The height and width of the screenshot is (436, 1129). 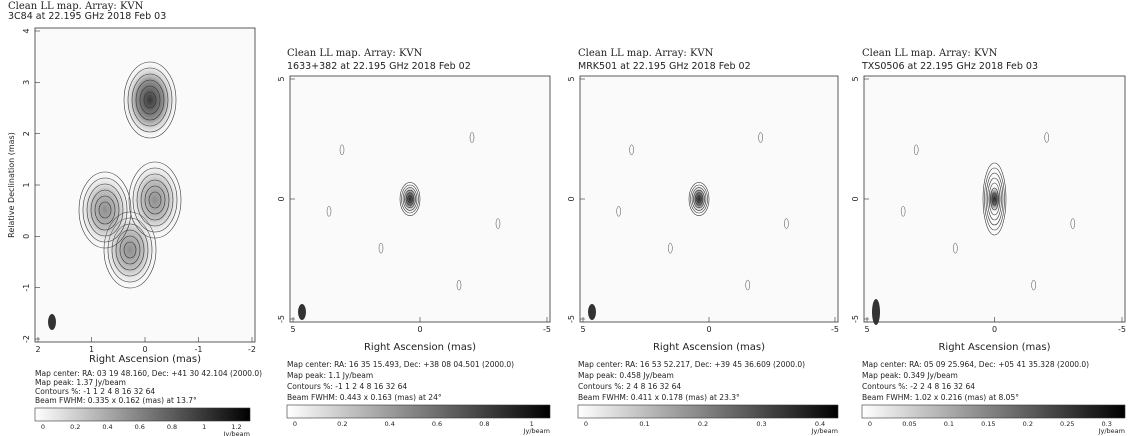 What do you see at coordinates (11, 185) in the screenshot?
I see `y-axis-label: Relative Declination (mas)` at bounding box center [11, 185].